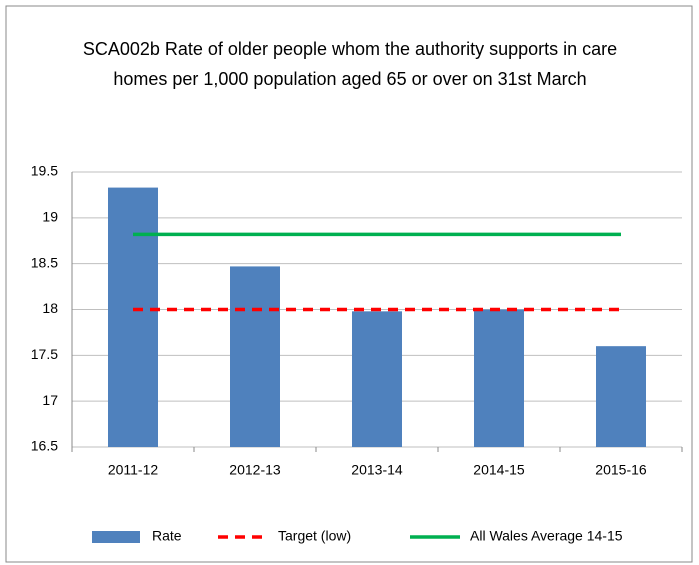 This screenshot has width=699, height=565. Describe the element at coordinates (44, 171) in the screenshot. I see `y-tick-label: 19.5` at that location.